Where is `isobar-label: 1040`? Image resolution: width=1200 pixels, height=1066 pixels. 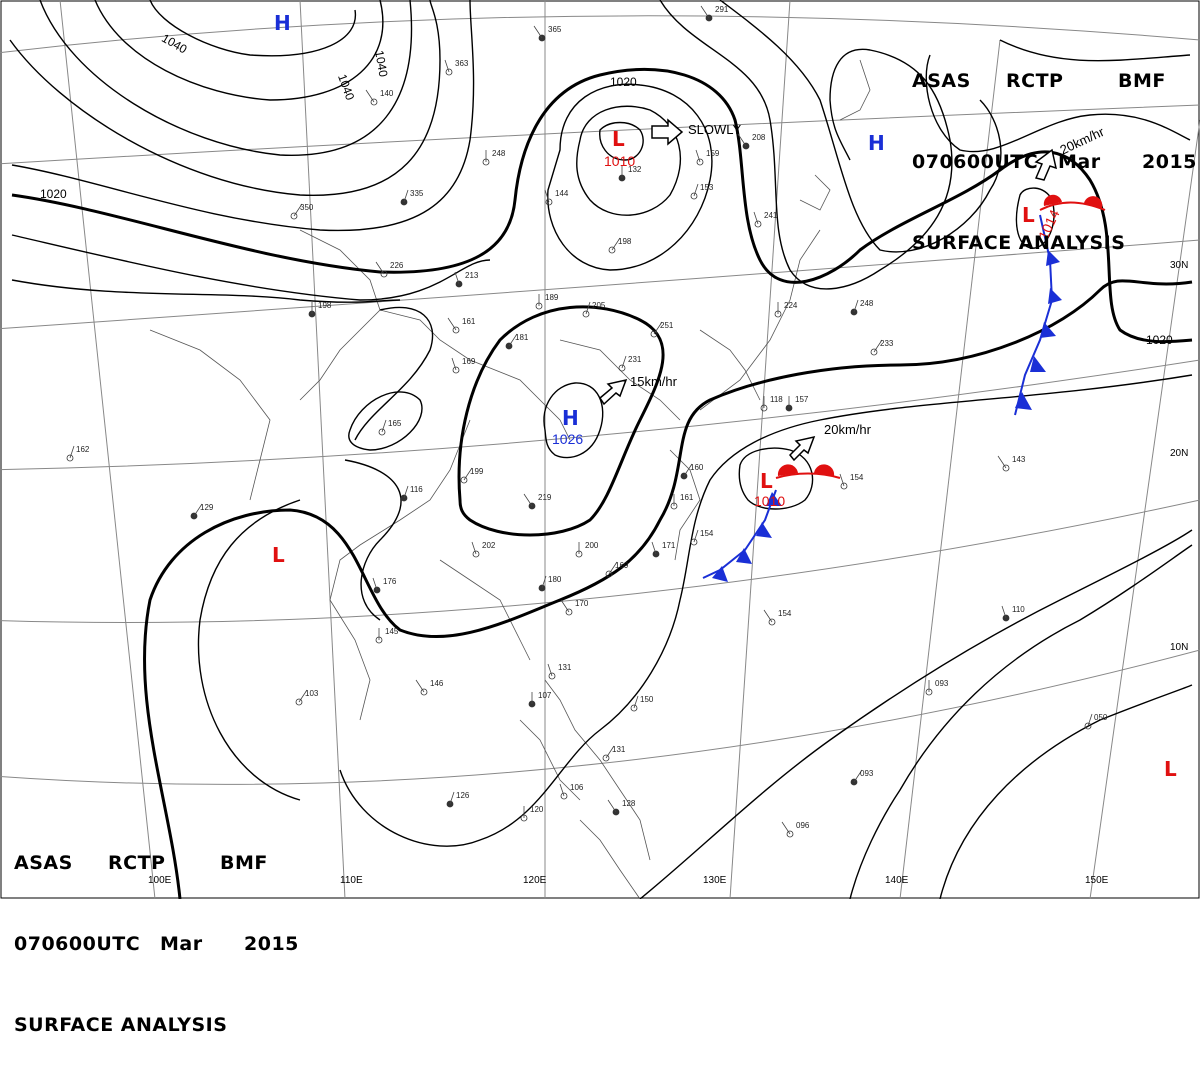
isobar-label: 1040 is located at coordinates (381, 63).